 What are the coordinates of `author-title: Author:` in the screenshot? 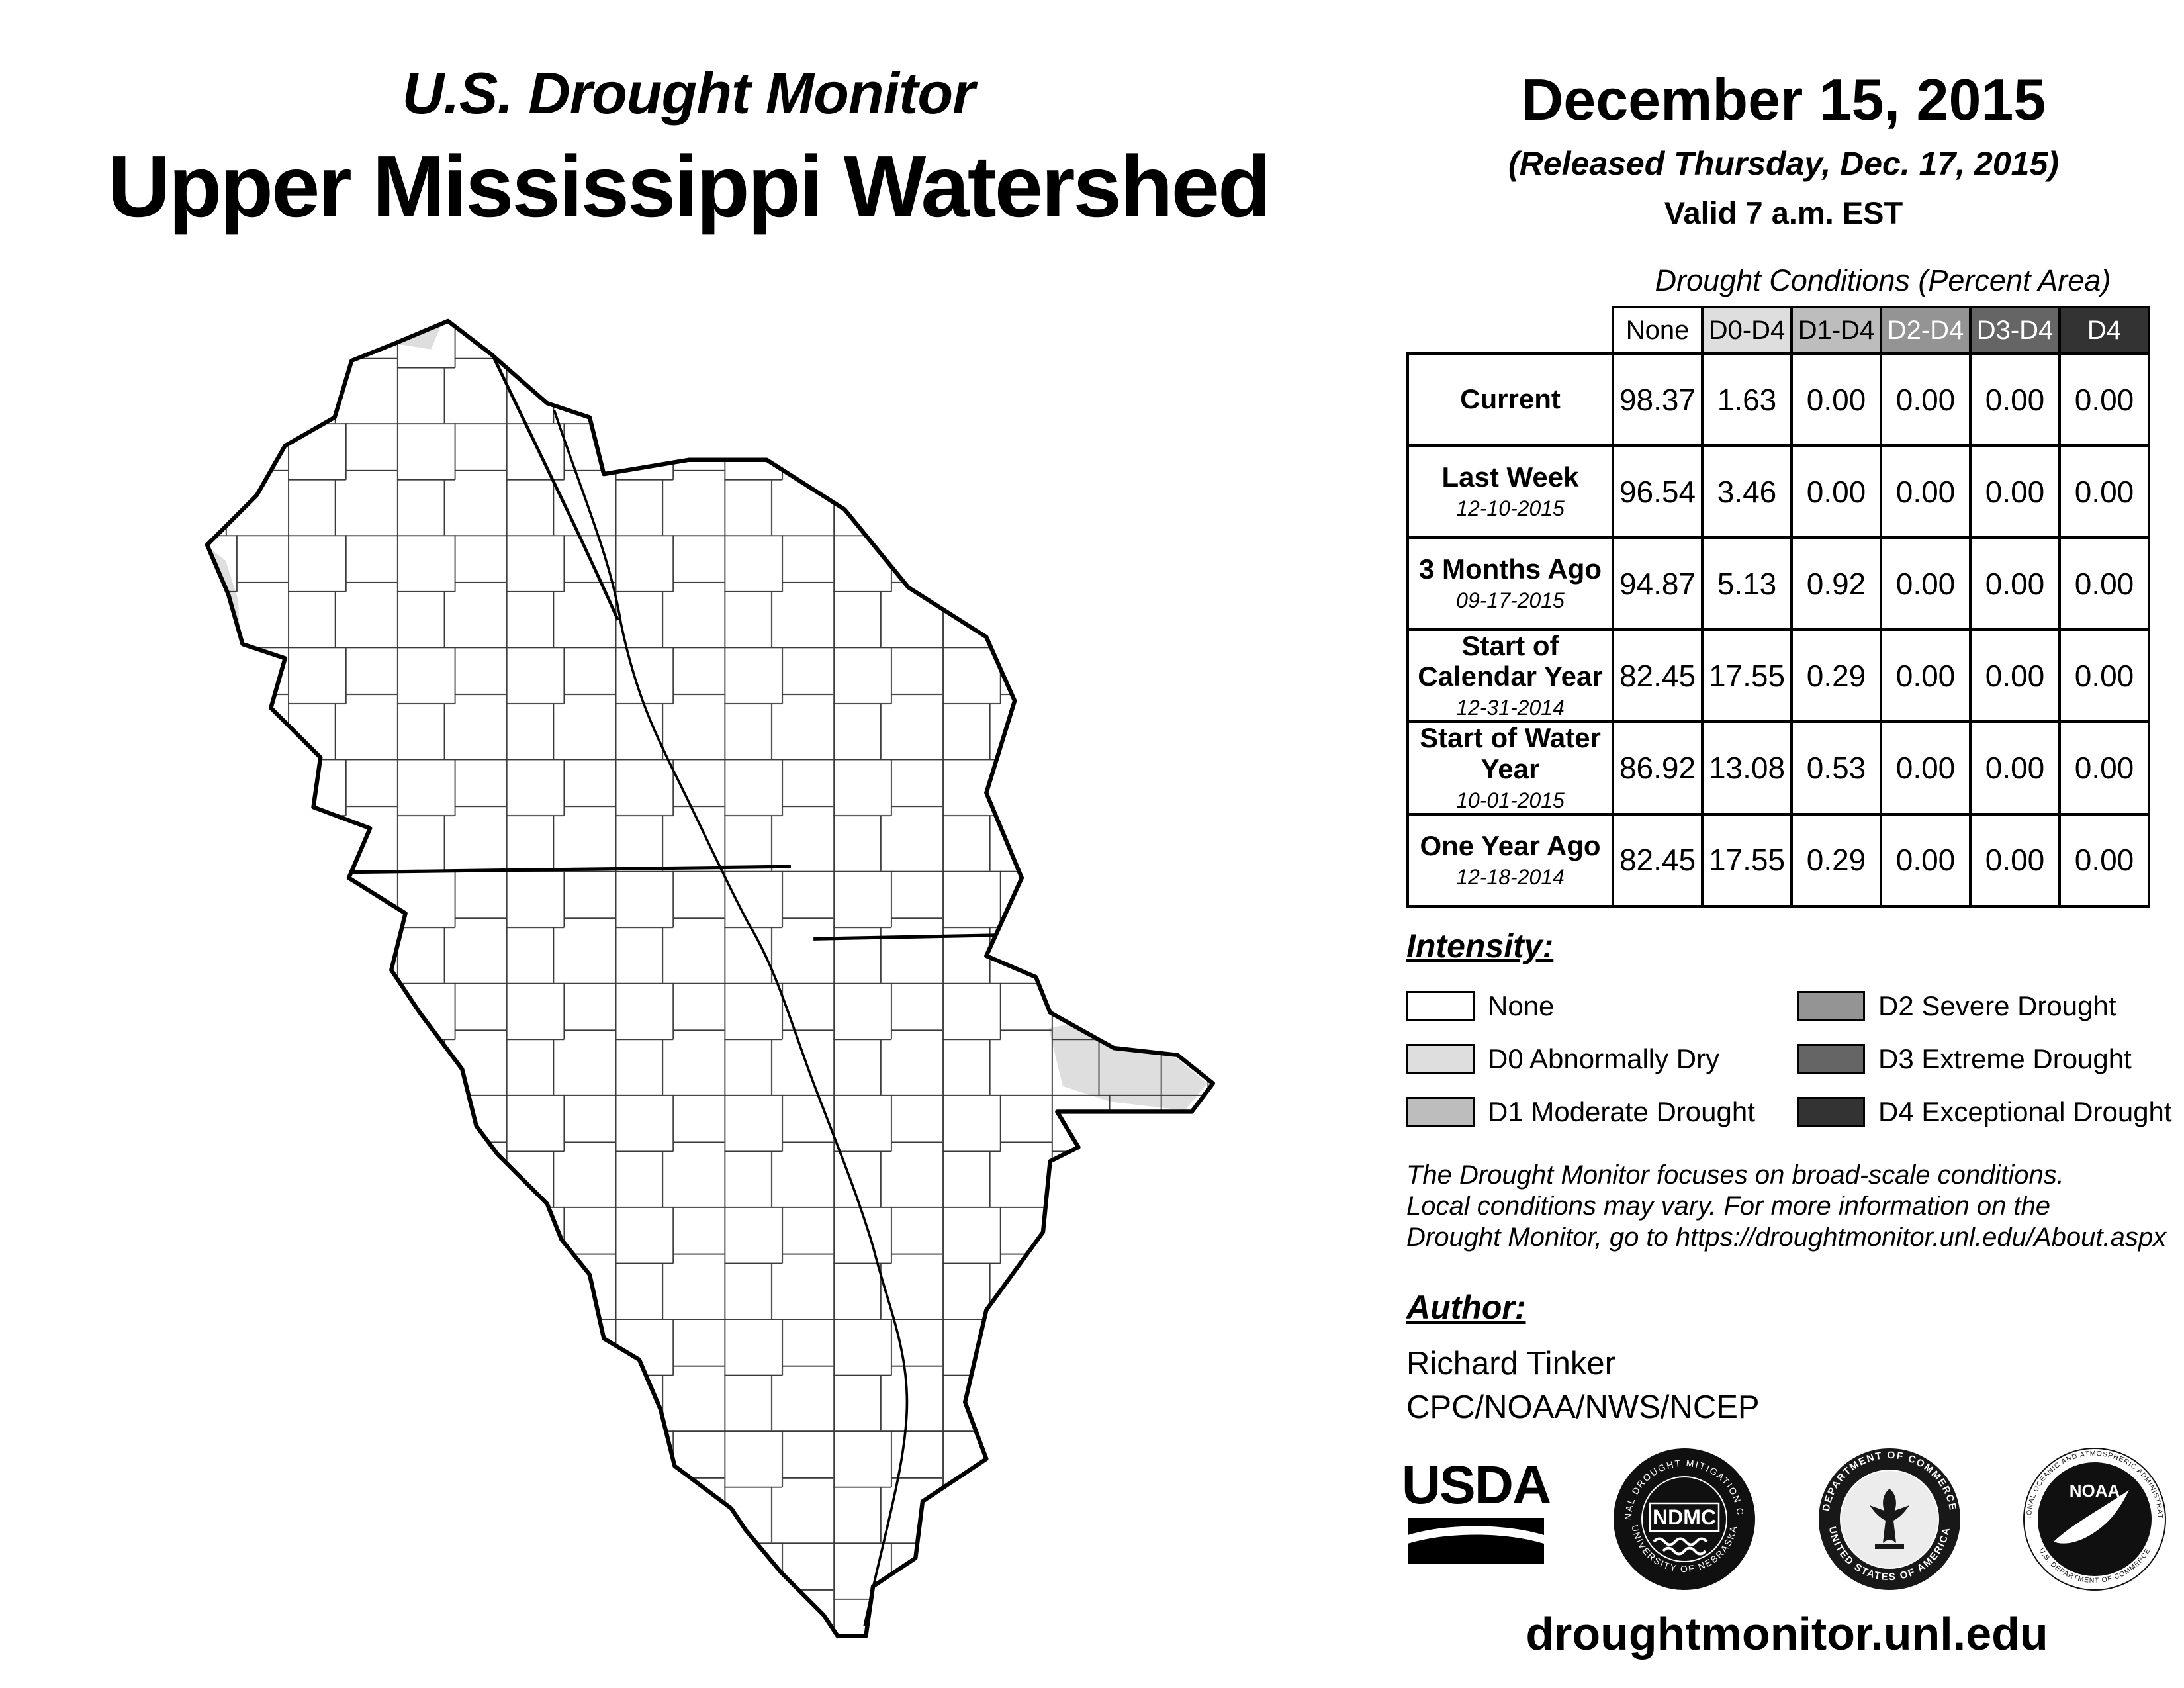 It's located at (1466, 1307).